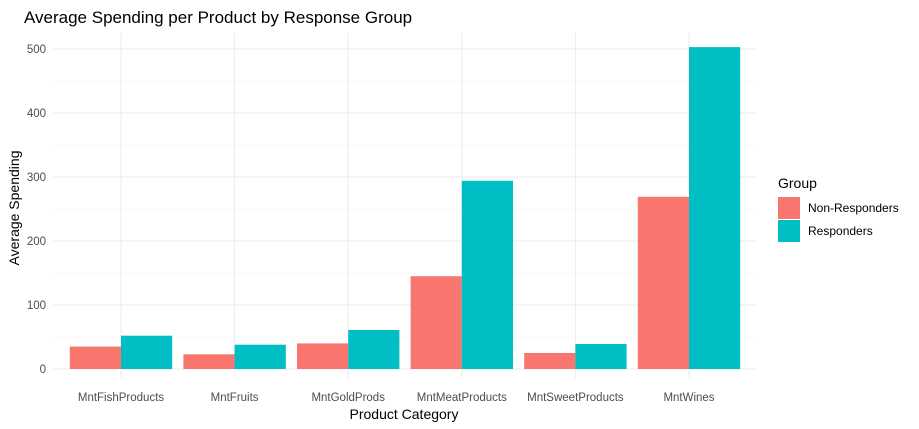  What do you see at coordinates (95, 357) in the screenshot?
I see `bar-non-responders-mntfishproducts` at bounding box center [95, 357].